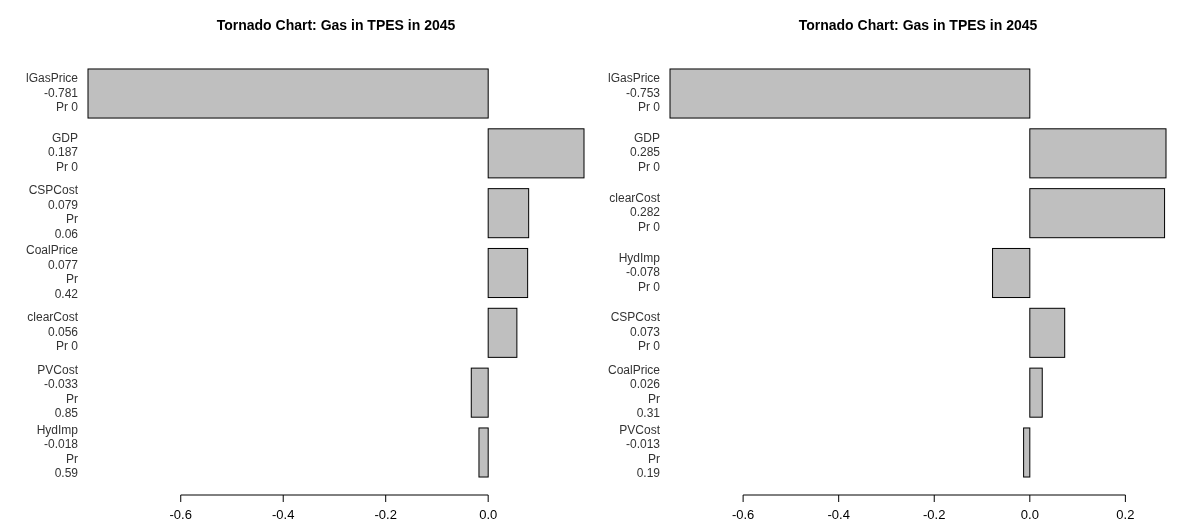 The width and height of the screenshot is (1180, 528). I want to click on y-tick-label: CSPCost 0.079 Pr 0.06, so click(53, 212).